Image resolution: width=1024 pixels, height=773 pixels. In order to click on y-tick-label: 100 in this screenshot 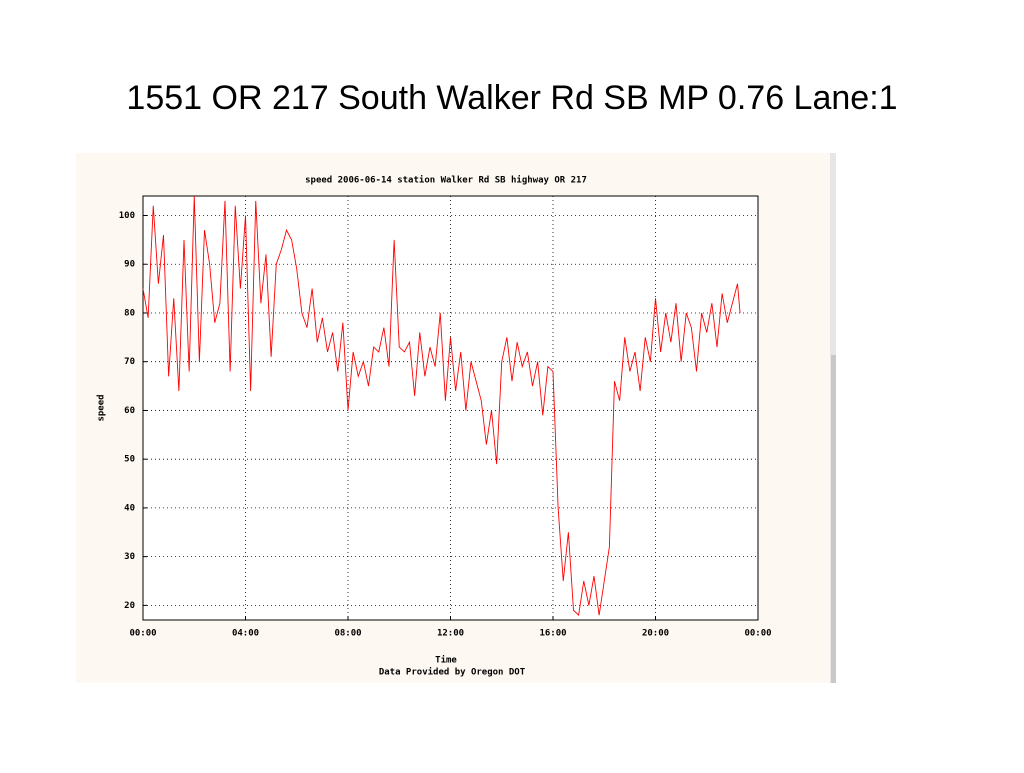, I will do `click(127, 216)`.